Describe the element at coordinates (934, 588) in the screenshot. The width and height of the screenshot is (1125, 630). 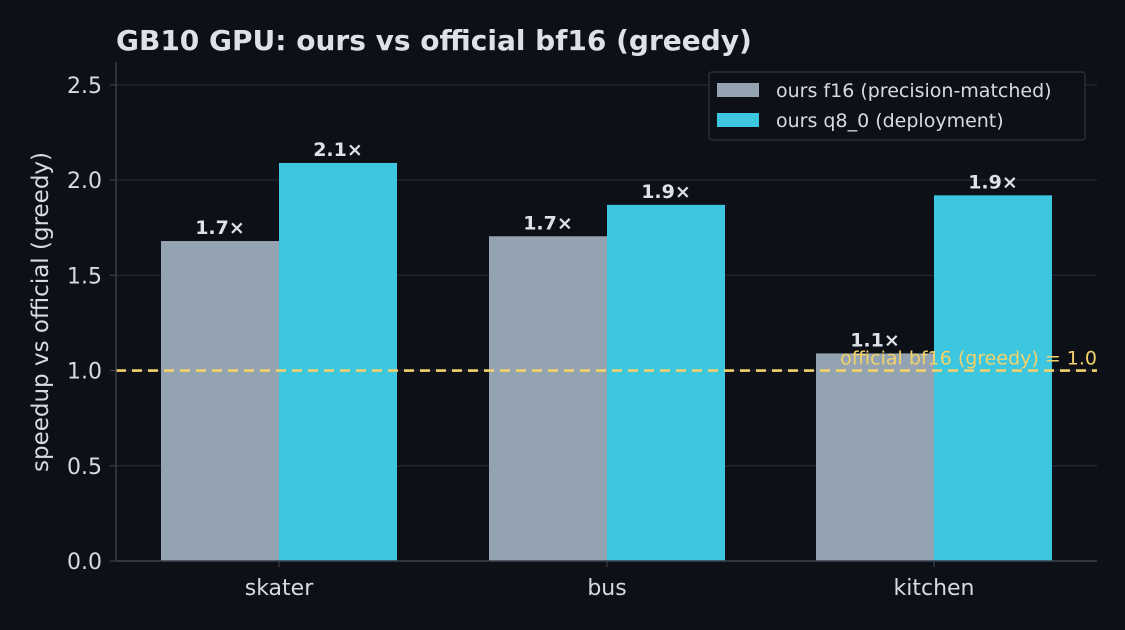
I see `x-tick-label-kitchen: kitchen` at that location.